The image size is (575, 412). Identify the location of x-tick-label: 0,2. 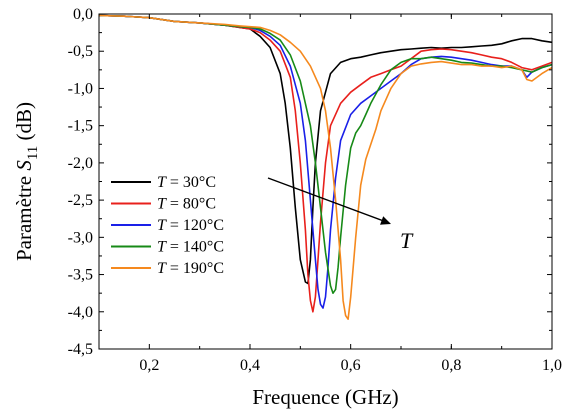
(149, 365).